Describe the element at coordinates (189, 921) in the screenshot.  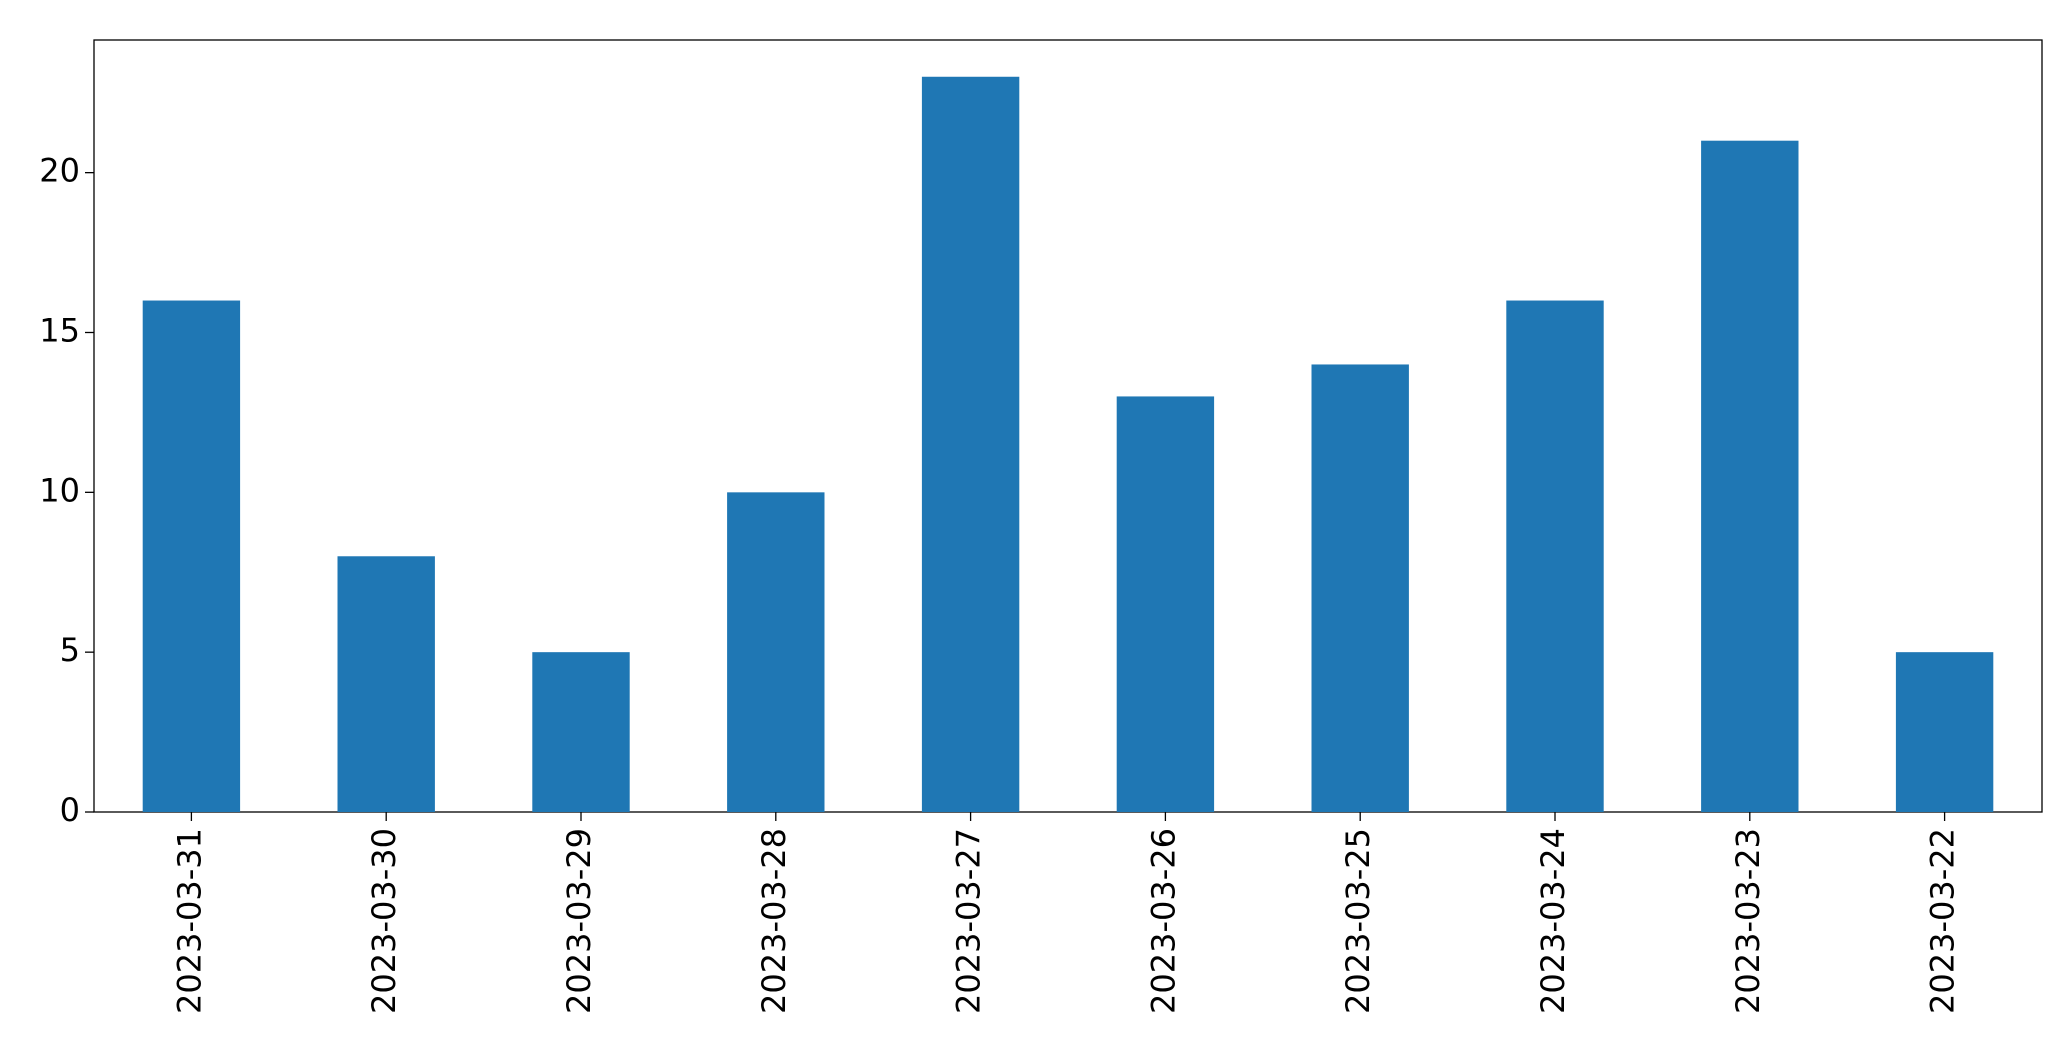
I see `x-tick-label: 2023-03-31` at that location.